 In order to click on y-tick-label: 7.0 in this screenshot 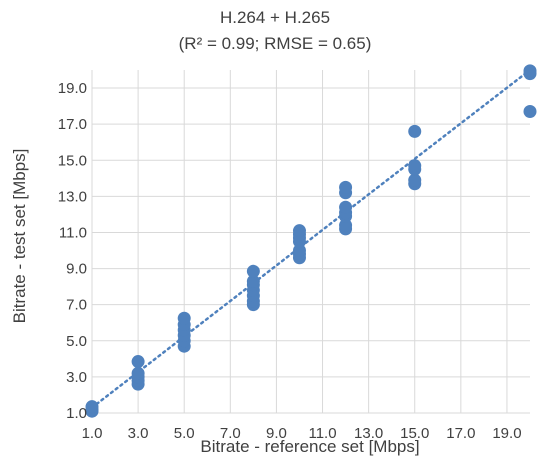, I will do `click(76, 305)`.